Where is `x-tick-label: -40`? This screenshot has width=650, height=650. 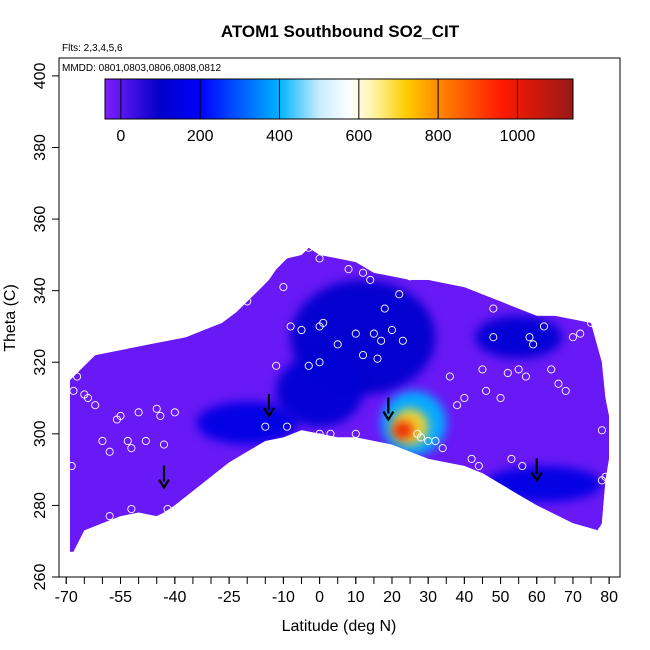 x-tick-label: -40 is located at coordinates (174, 597).